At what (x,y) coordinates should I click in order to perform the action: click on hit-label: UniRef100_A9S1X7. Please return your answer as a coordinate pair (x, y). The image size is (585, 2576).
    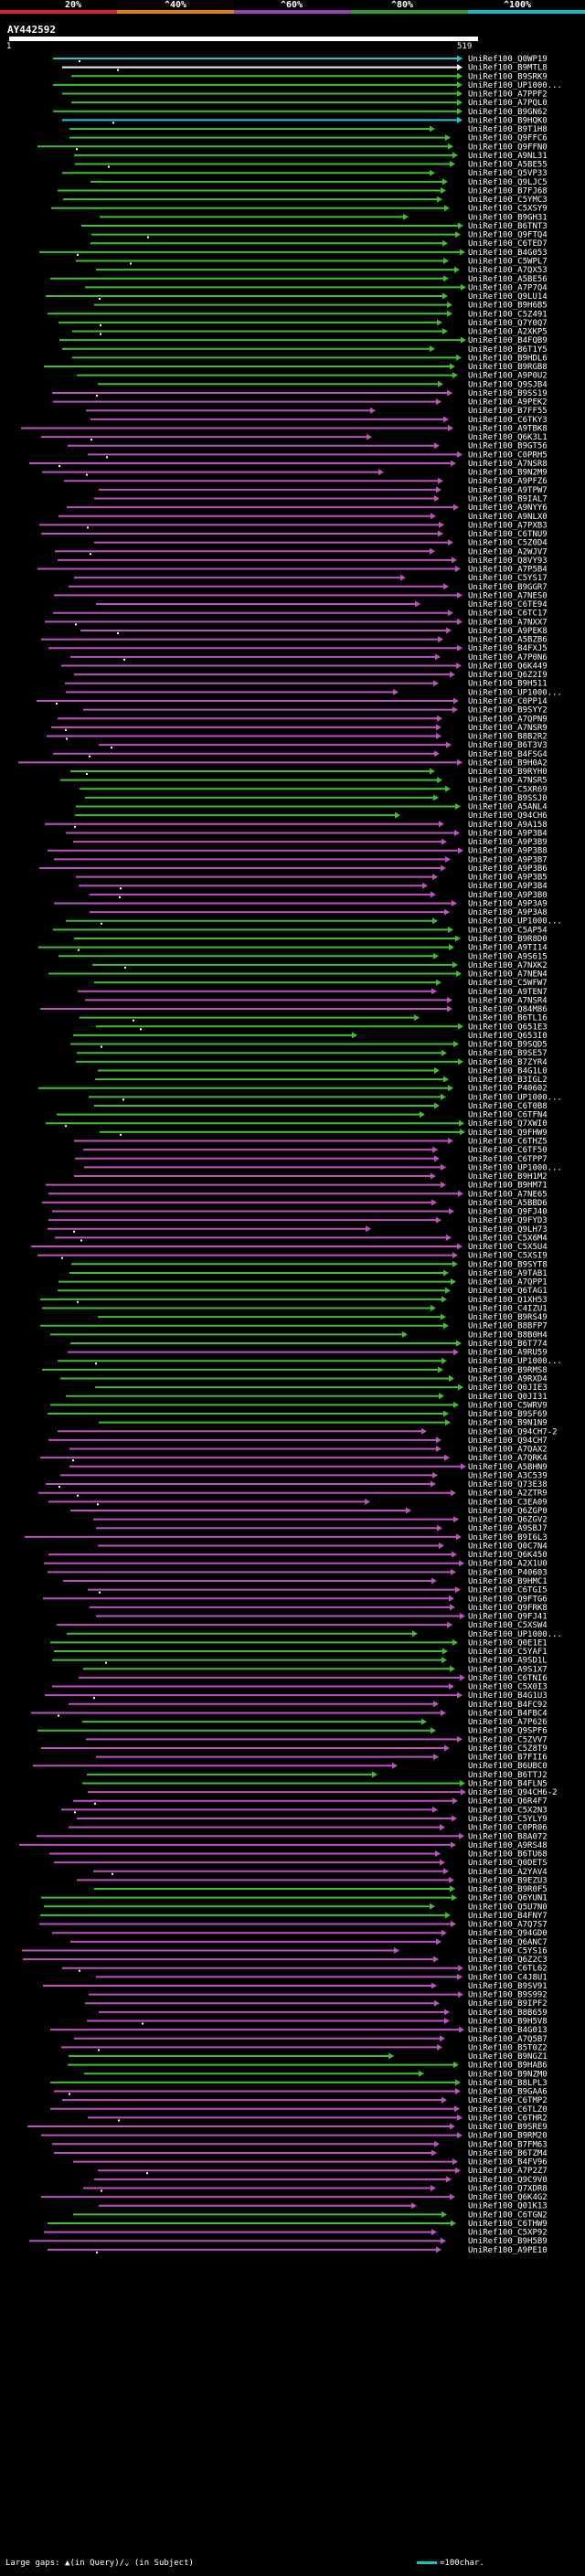
    Looking at the image, I should click on (508, 1669).